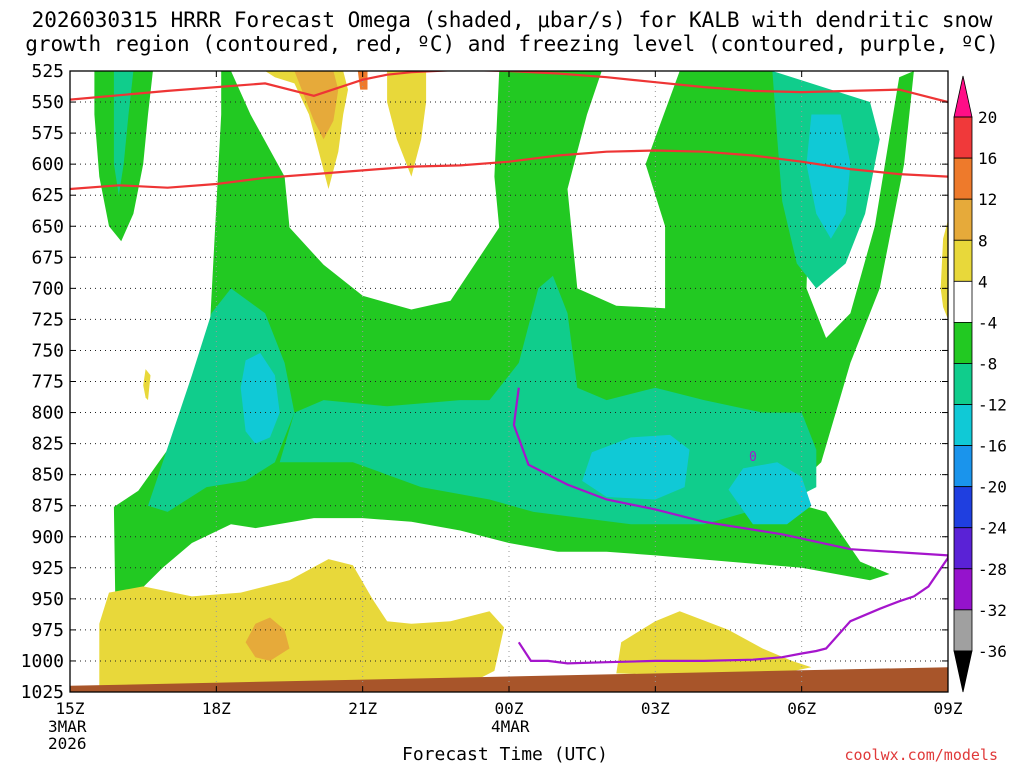 The image size is (1024, 768). What do you see at coordinates (362, 708) in the screenshot?
I see `x-tick-label: 21Z` at bounding box center [362, 708].